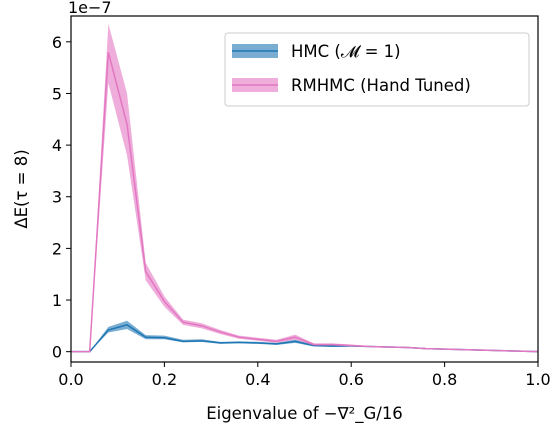  I want to click on x-tick-label: 0.2, so click(164, 379).